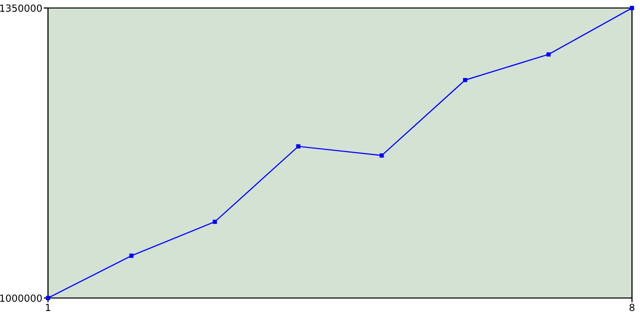  What do you see at coordinates (632, 308) in the screenshot?
I see `x-tick-label: 8` at bounding box center [632, 308].